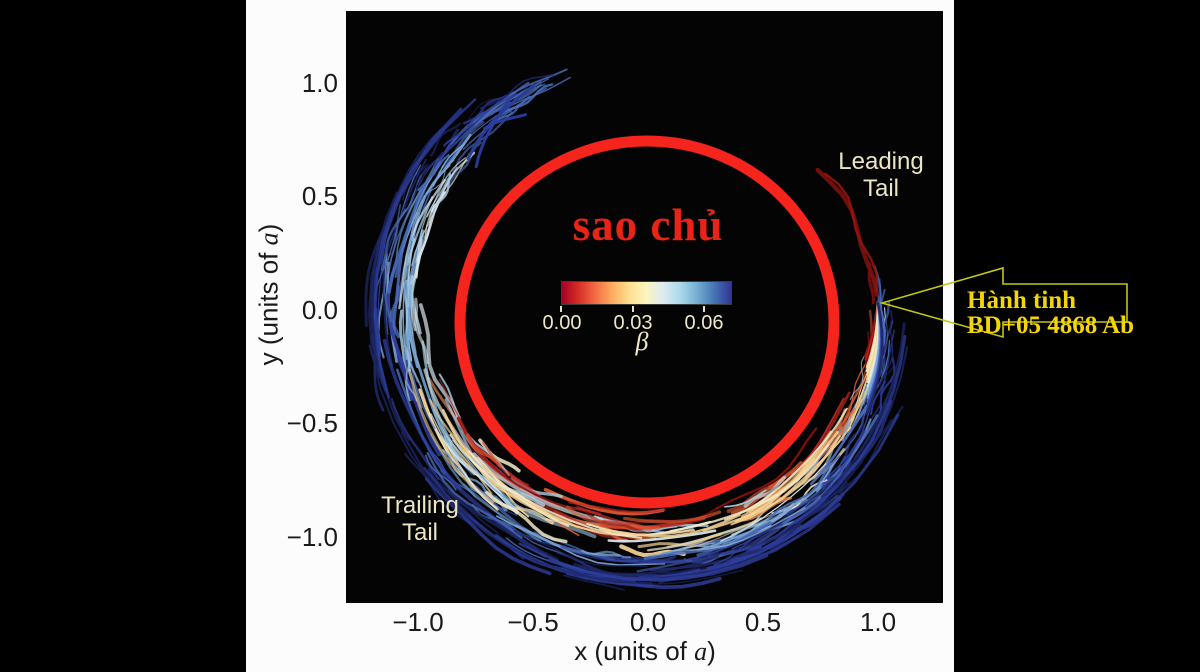 This screenshot has height=672, width=1200. What do you see at coordinates (701, 651) in the screenshot?
I see `x-axis-label-var: a` at bounding box center [701, 651].